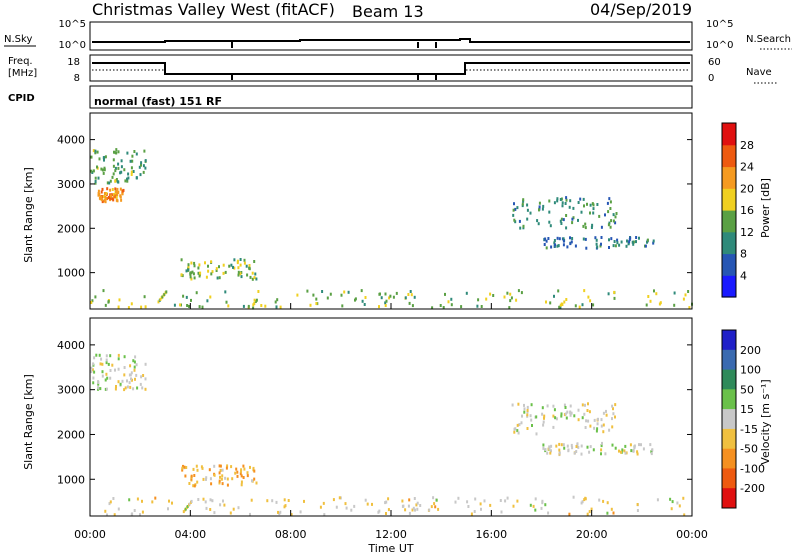 The width and height of the screenshot is (800, 554). I want to click on power-colorbar-tick-4: 20, so click(747, 188).